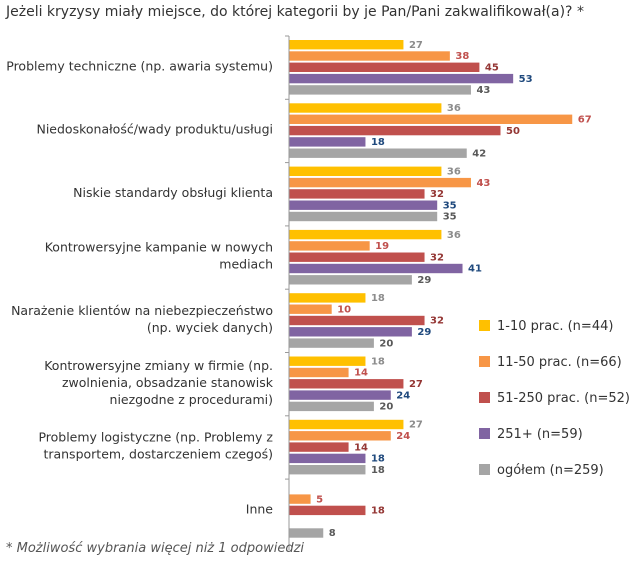  What do you see at coordinates (155, 437) in the screenshot?
I see `category-label: Problemy logistyczne (np. Problemy z` at bounding box center [155, 437].